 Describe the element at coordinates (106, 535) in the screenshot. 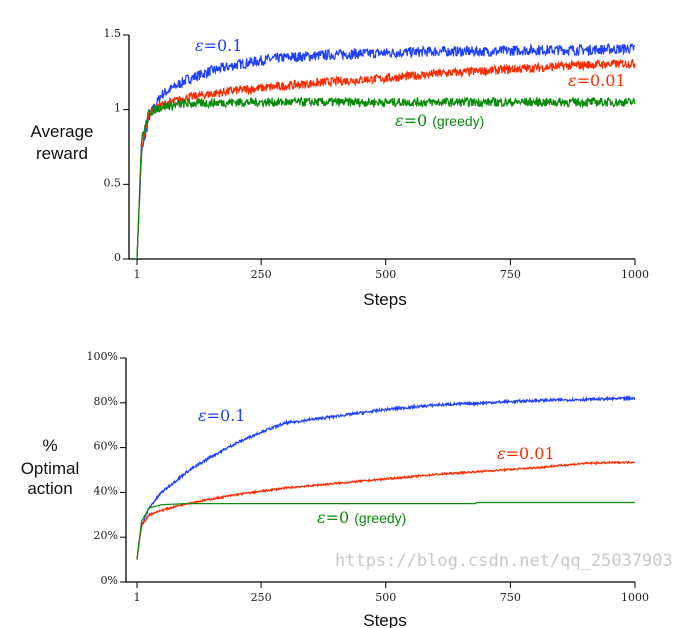

I see `y-tick-label: 20%` at that location.